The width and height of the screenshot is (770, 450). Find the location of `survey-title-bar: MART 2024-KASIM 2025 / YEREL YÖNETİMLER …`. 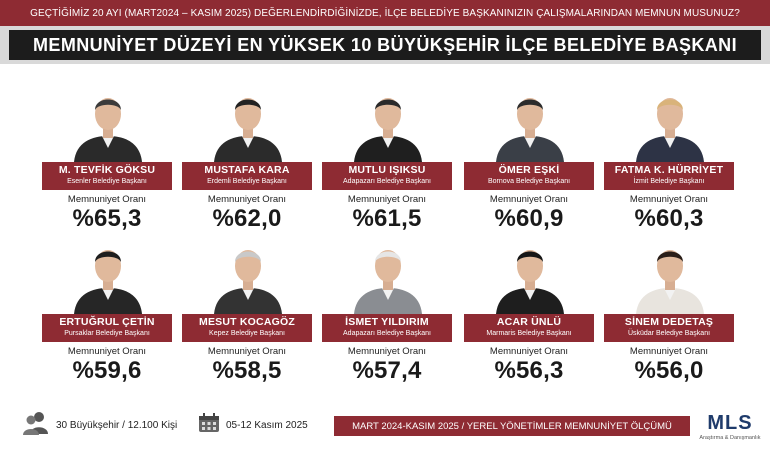

survey-title-bar: MART 2024-KASIM 2025 / YEREL YÖNETİMLER … is located at coordinates (512, 426).